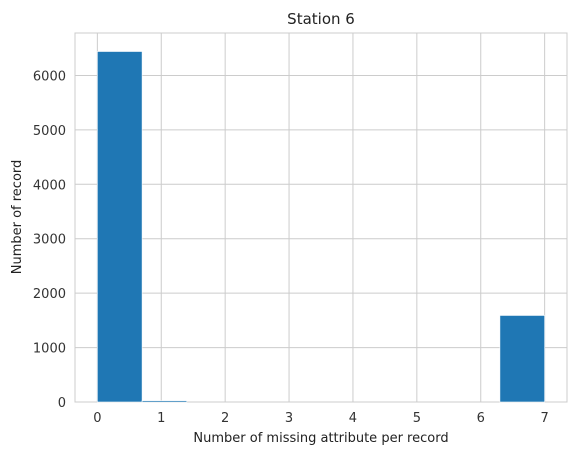 Image resolution: width=580 pixels, height=455 pixels. What do you see at coordinates (49, 131) in the screenshot?
I see `y-tick-label: 5000` at bounding box center [49, 131].